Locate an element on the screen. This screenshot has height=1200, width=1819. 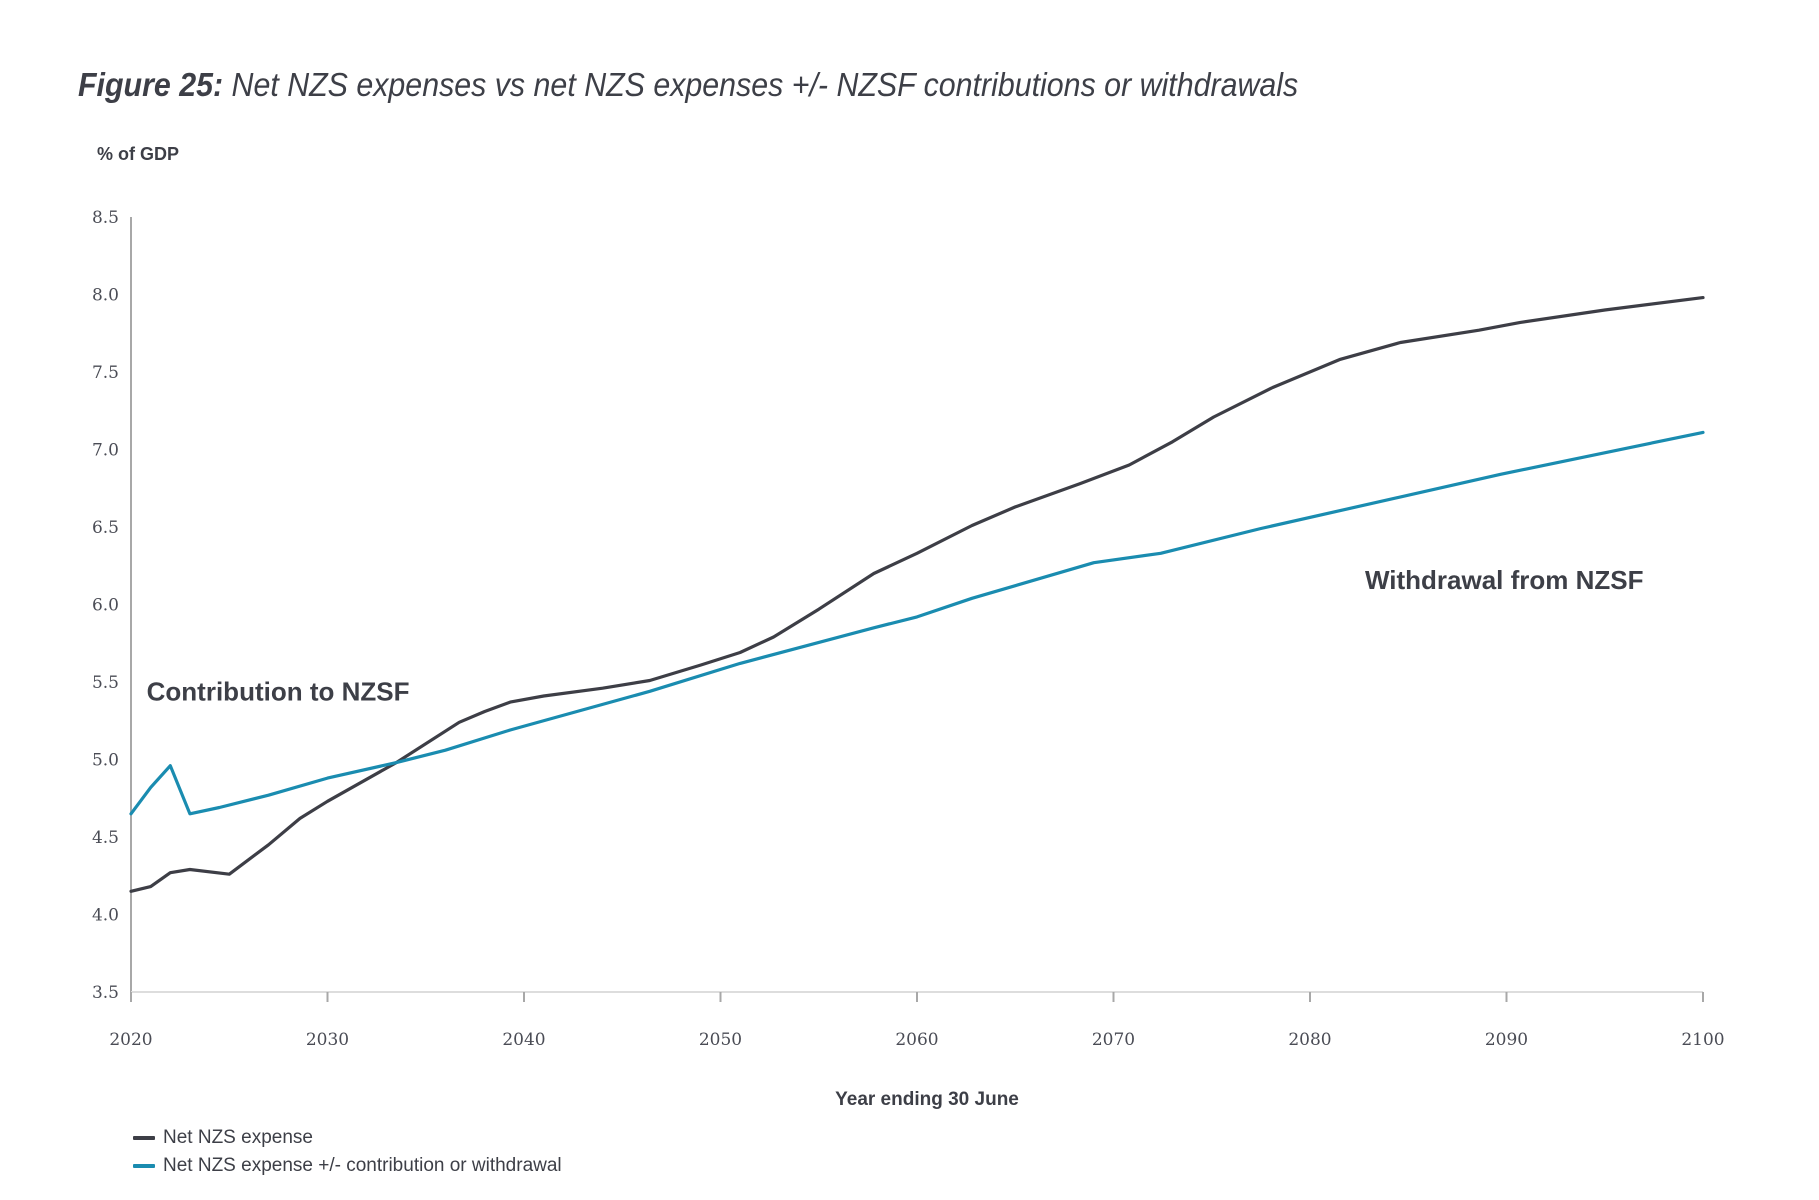
y-tick-label: 5.5 is located at coordinates (105, 683).